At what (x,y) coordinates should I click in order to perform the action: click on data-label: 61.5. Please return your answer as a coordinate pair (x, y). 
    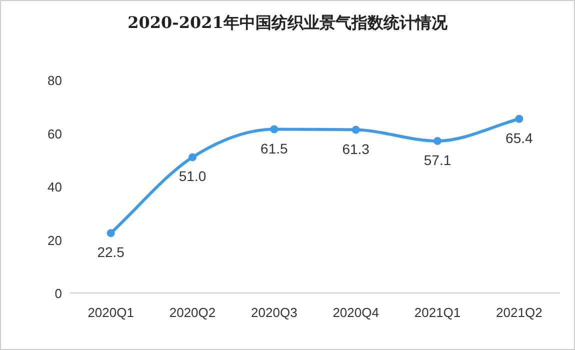
    Looking at the image, I should click on (274, 148).